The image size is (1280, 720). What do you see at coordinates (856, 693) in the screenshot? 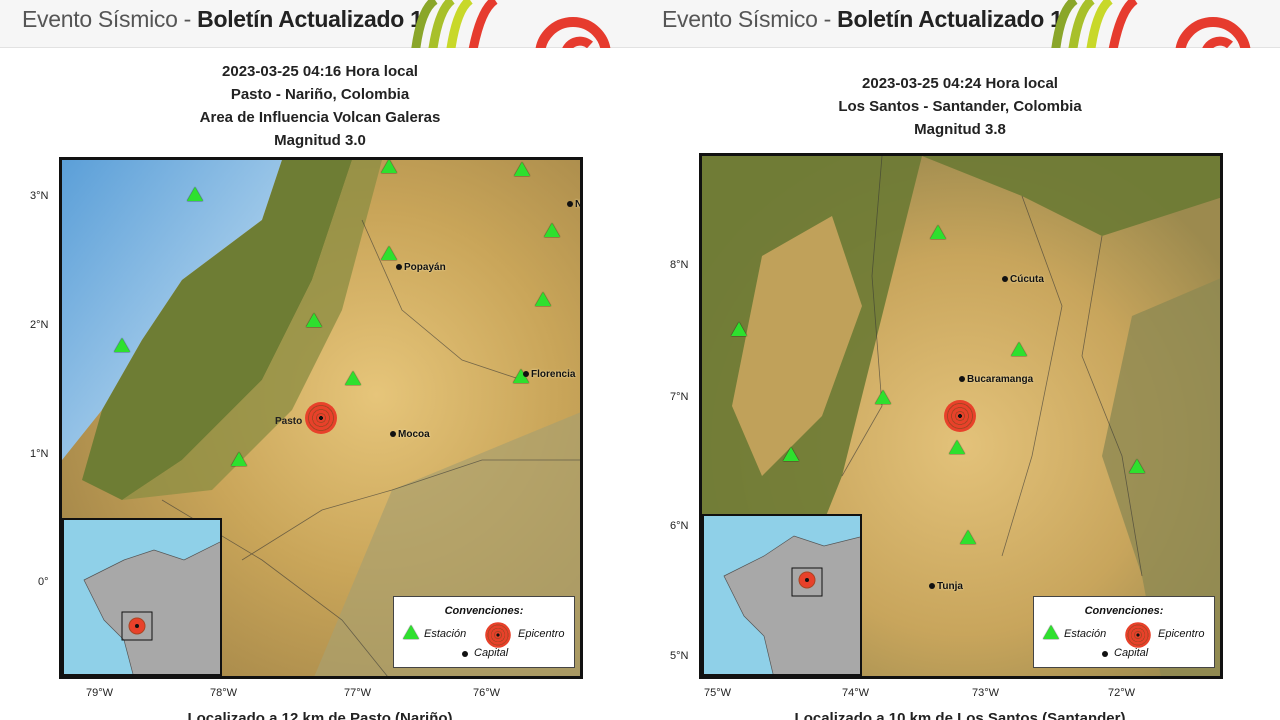
I see `lon-tick: 74°W` at bounding box center [856, 693].